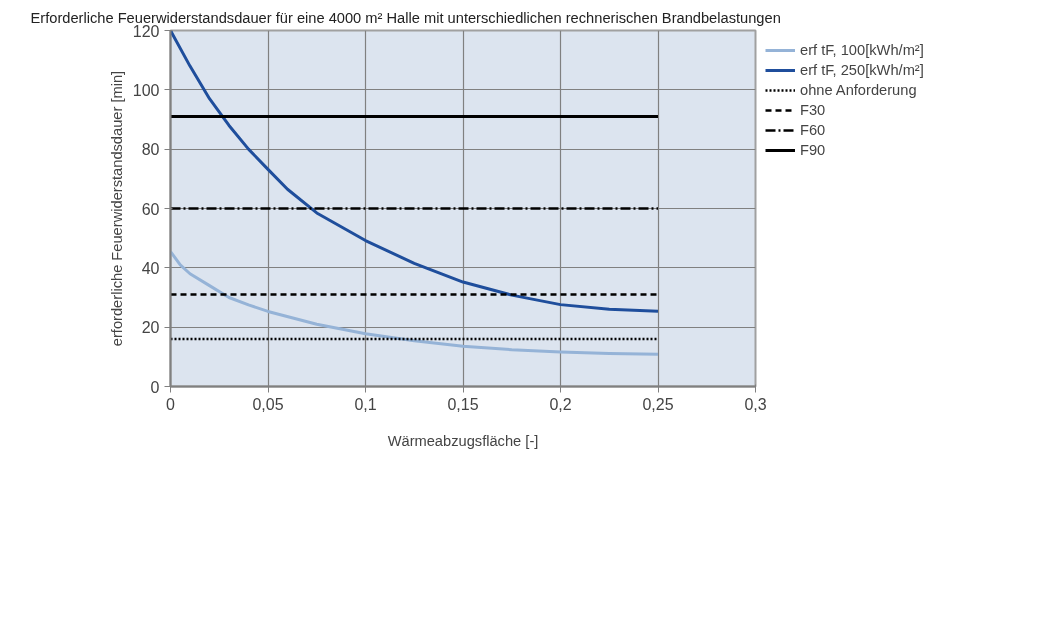 The height and width of the screenshot is (628, 1049). I want to click on legend-label: F30, so click(813, 110).